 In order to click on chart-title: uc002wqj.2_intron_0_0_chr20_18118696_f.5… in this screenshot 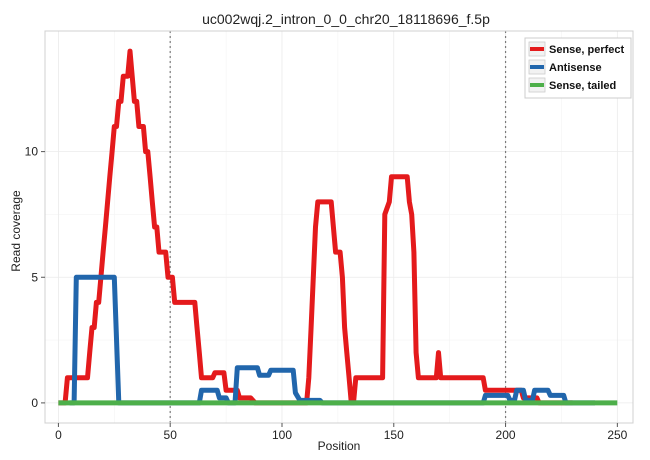, I will do `click(346, 19)`.